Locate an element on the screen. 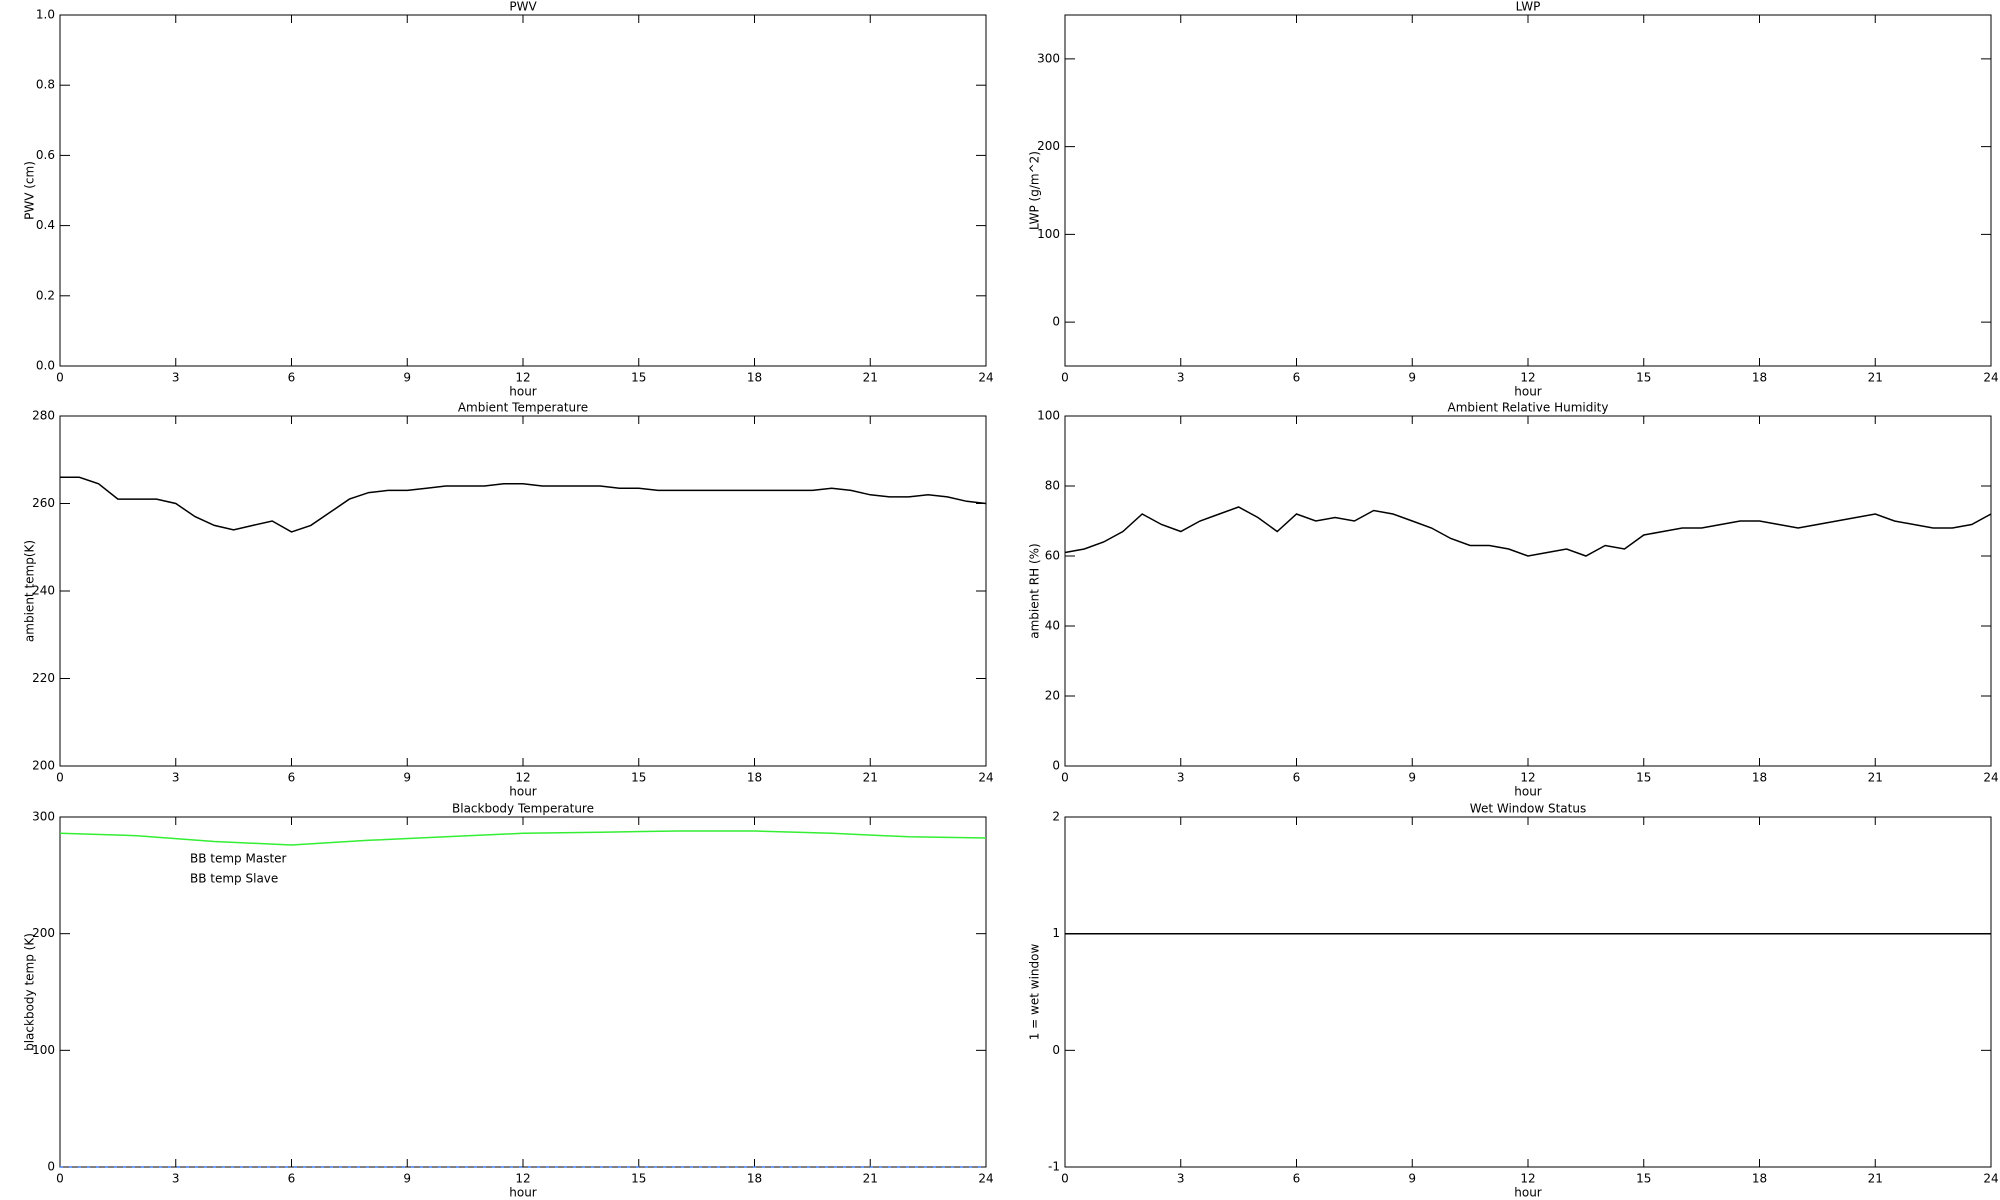  chart-title: Wet Window Status is located at coordinates (1528, 809).